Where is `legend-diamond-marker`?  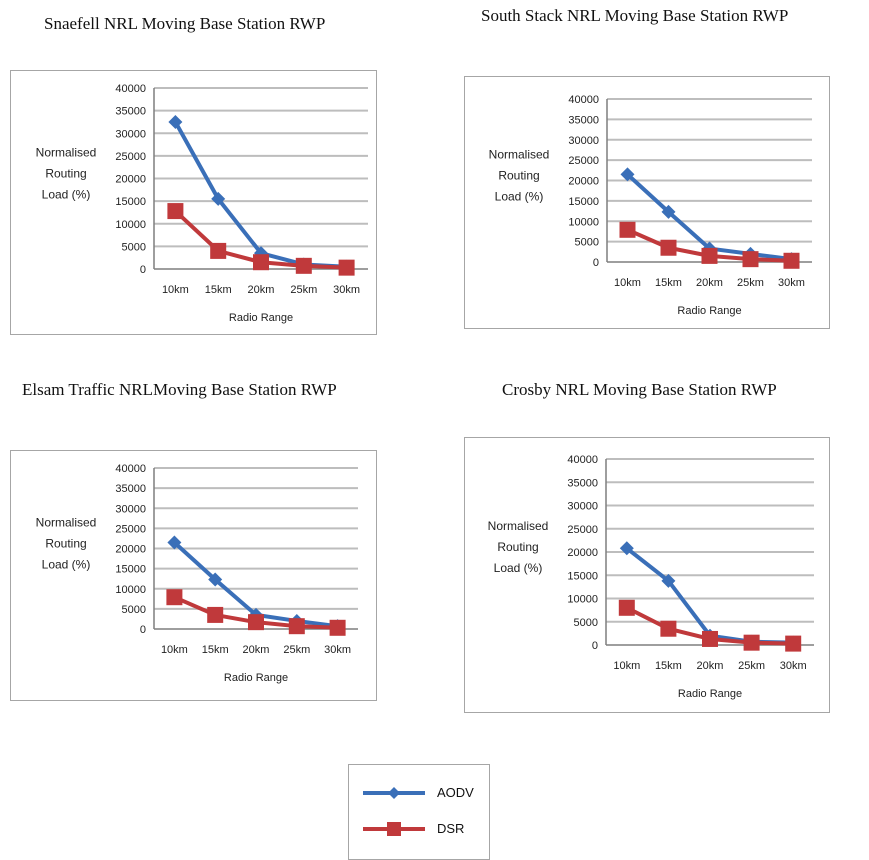 legend-diamond-marker is located at coordinates (394, 793).